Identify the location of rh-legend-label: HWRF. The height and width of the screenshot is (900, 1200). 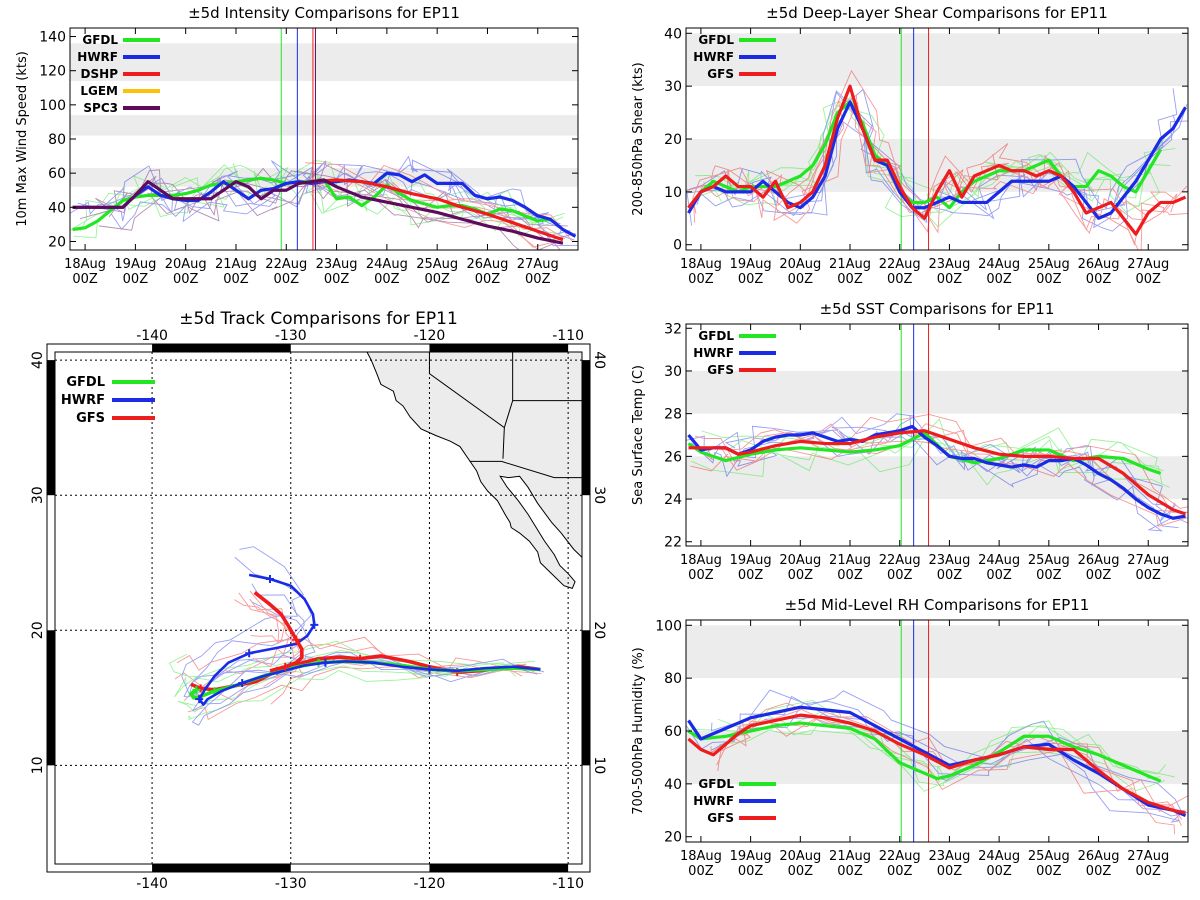
(713, 801).